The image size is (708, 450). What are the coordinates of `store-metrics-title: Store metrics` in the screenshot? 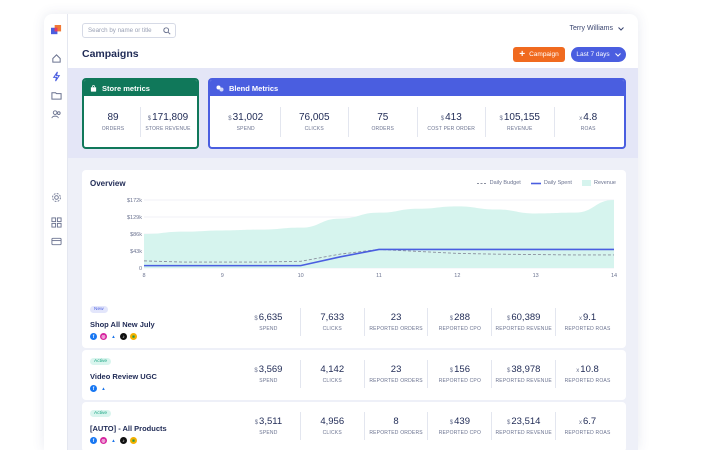 It's located at (126, 88).